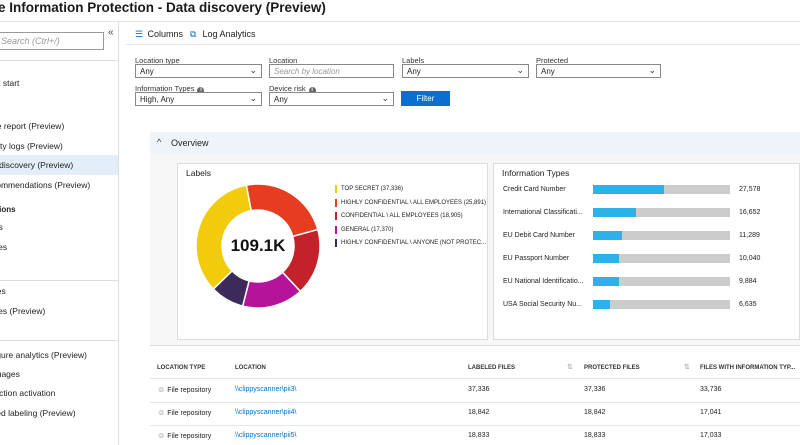 This screenshot has height=445, width=800. Describe the element at coordinates (539, 235) in the screenshot. I see `info-type-label: EU Debit Card Number` at that location.